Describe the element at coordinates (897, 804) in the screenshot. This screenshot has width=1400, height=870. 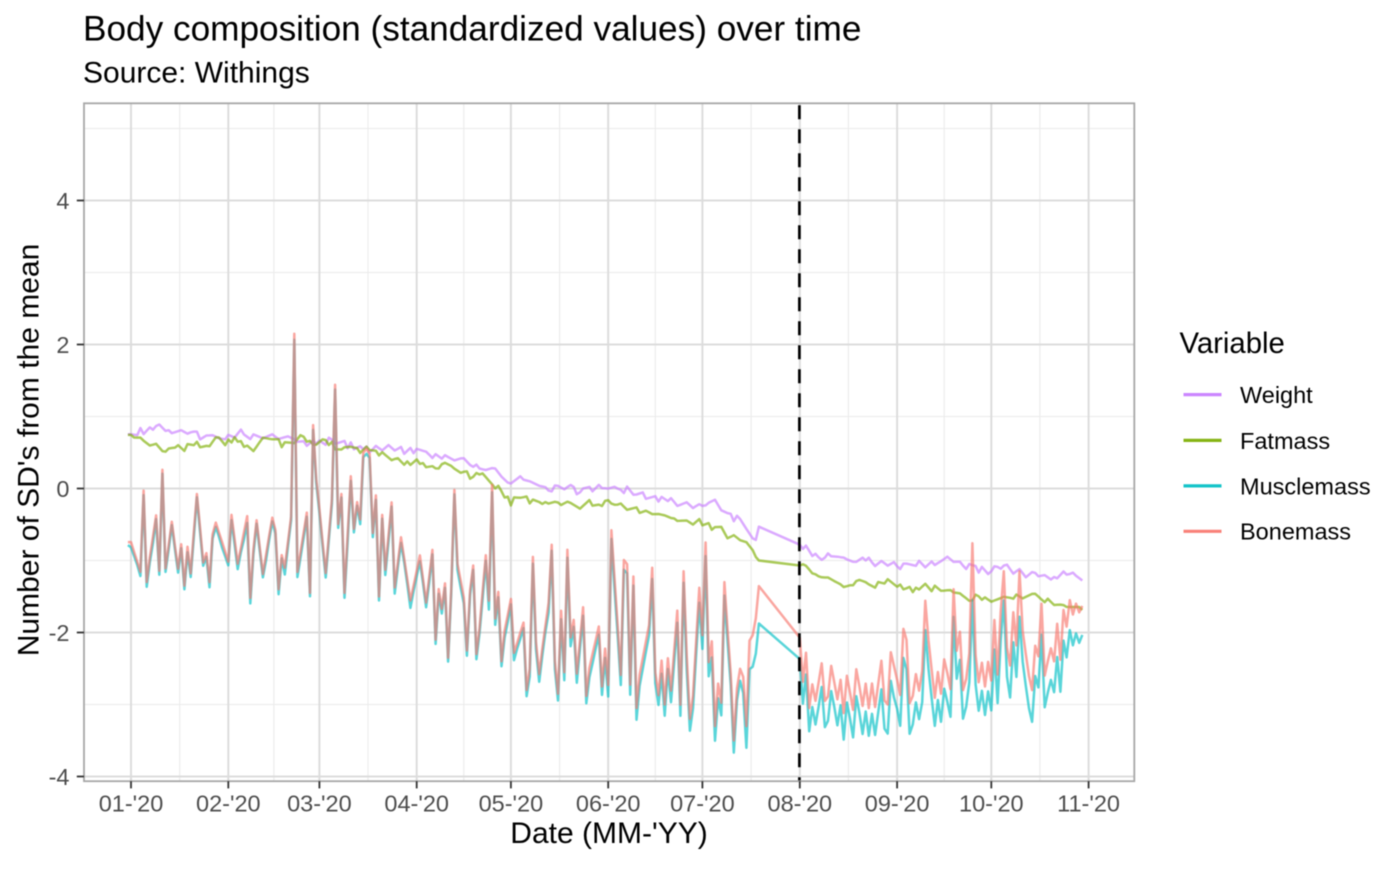
I see `svg-text: 09-'20` at that location.